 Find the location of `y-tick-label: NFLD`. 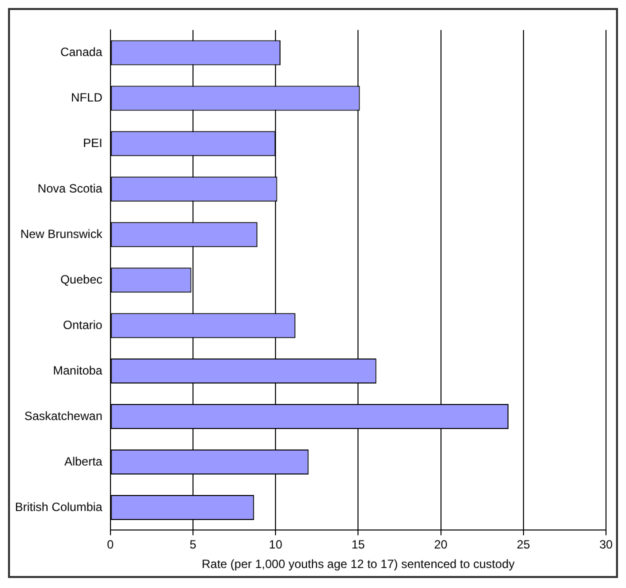

y-tick-label: NFLD is located at coordinates (87, 97).